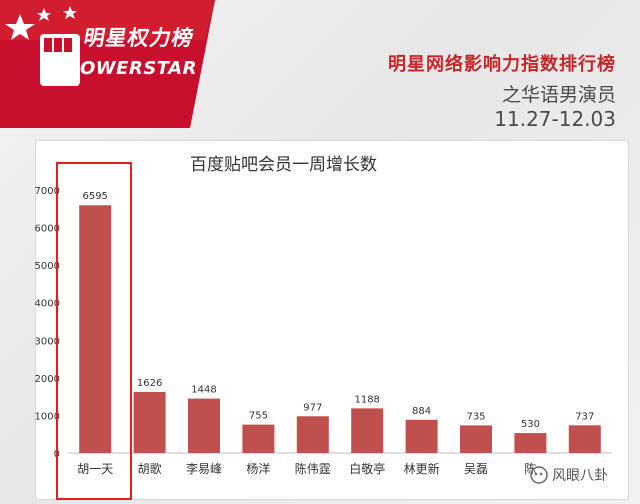 This screenshot has width=640, height=504. Describe the element at coordinates (258, 468) in the screenshot. I see `category-label: 杨洋` at that location.